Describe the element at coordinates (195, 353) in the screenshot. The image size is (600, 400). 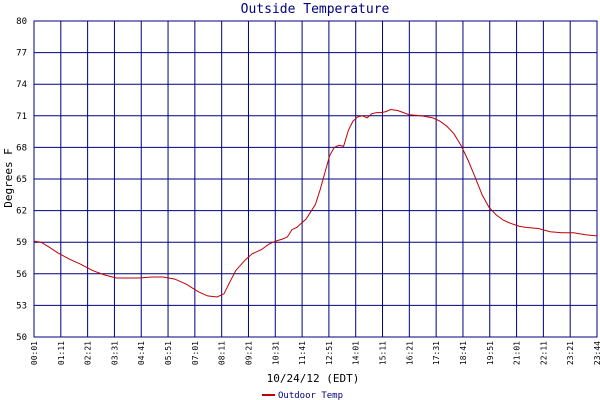
I see `x-tick-label: 07:01` at that location.